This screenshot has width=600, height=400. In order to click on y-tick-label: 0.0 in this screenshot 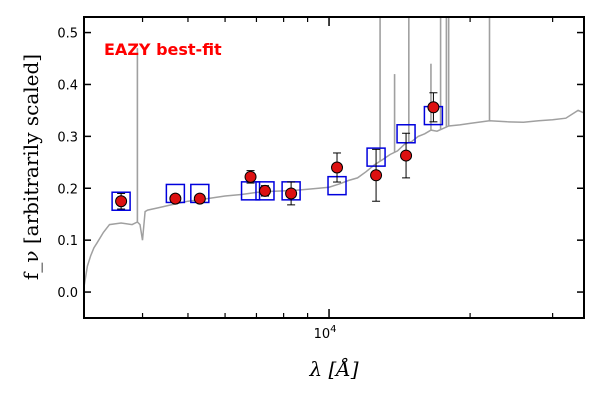, I will do `click(67, 293)`.